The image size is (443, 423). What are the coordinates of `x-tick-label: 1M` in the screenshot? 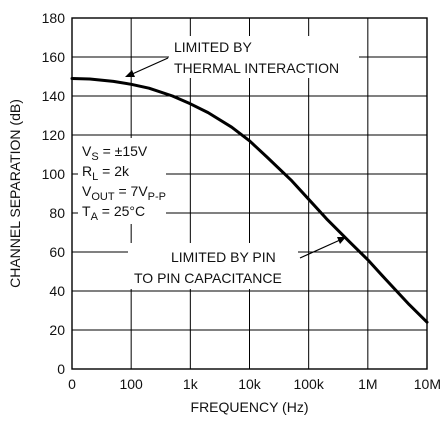 It's located at (367, 384).